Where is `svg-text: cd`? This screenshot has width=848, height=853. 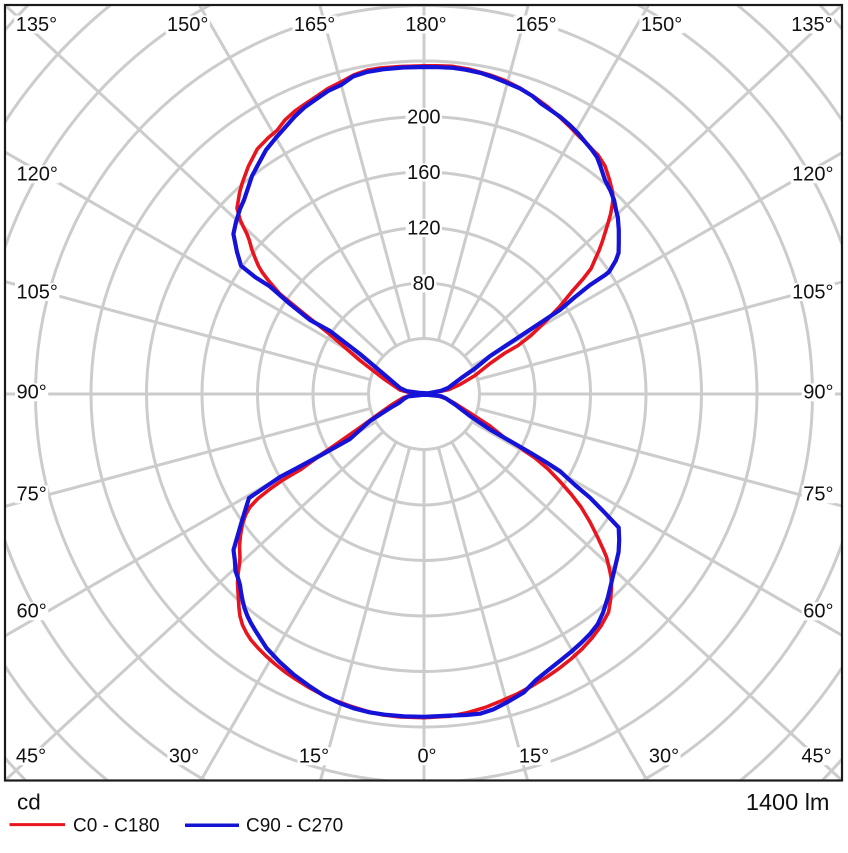 svg-text: cd is located at coordinates (29, 802).